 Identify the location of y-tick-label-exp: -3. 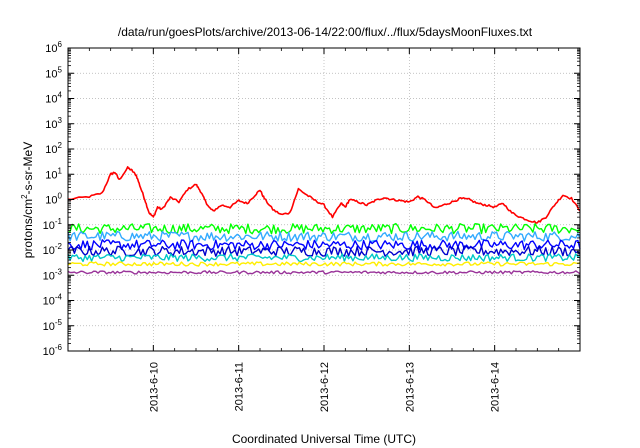
(59, 271).